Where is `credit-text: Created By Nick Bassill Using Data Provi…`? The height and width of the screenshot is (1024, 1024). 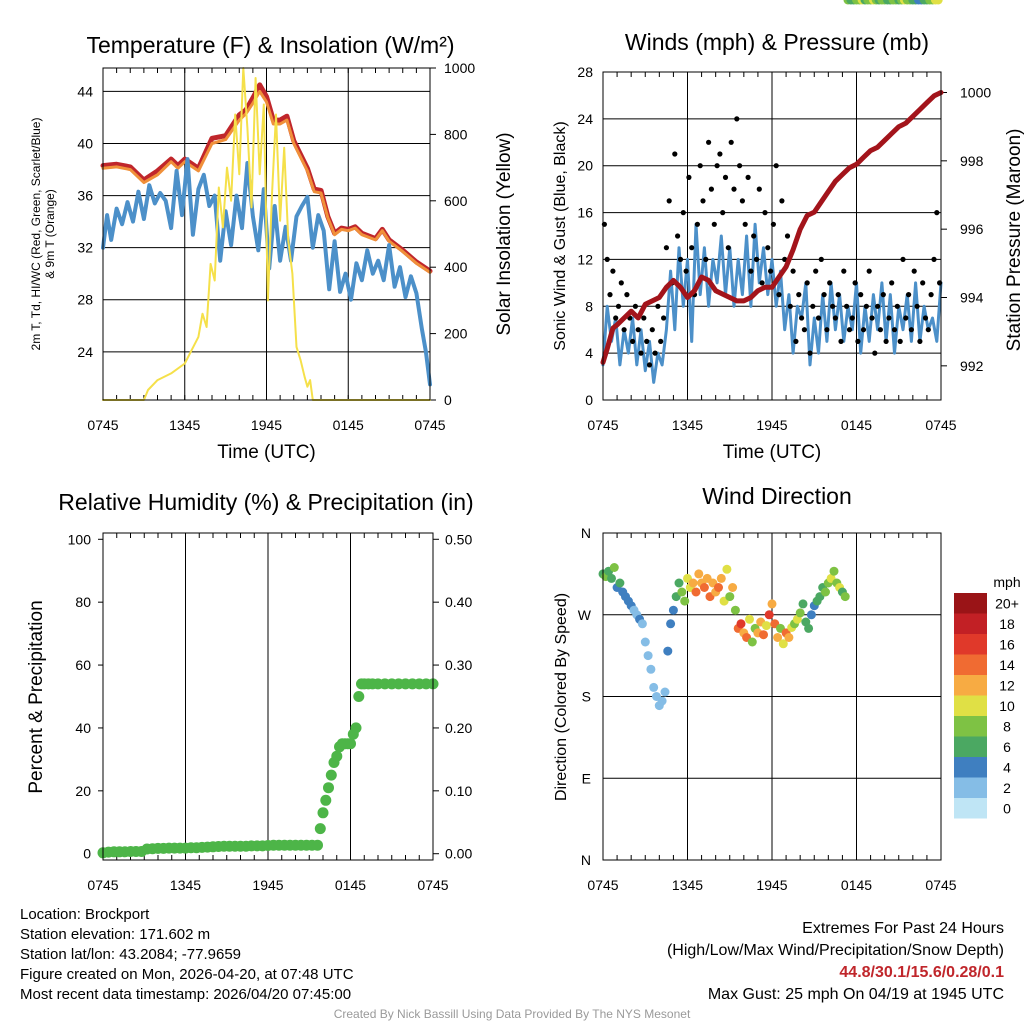
credit-text: Created By Nick Bassill Using Data Provi… is located at coordinates (512, 1014).